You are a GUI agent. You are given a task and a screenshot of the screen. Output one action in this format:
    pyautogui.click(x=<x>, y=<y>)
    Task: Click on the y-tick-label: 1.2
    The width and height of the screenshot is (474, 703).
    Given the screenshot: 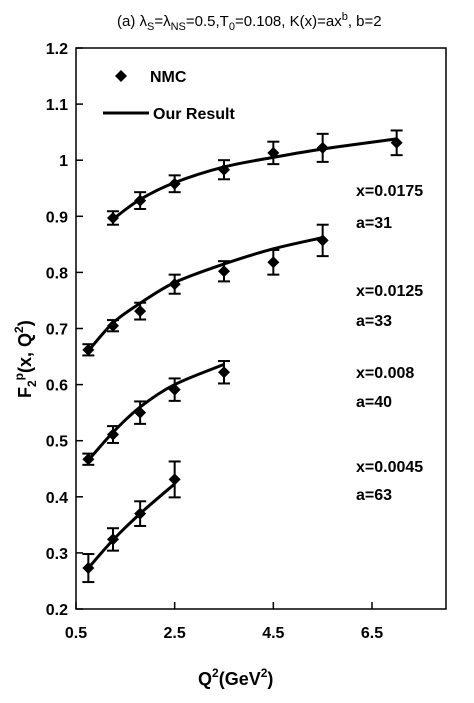 What is the action you would take?
    pyautogui.click(x=57, y=49)
    